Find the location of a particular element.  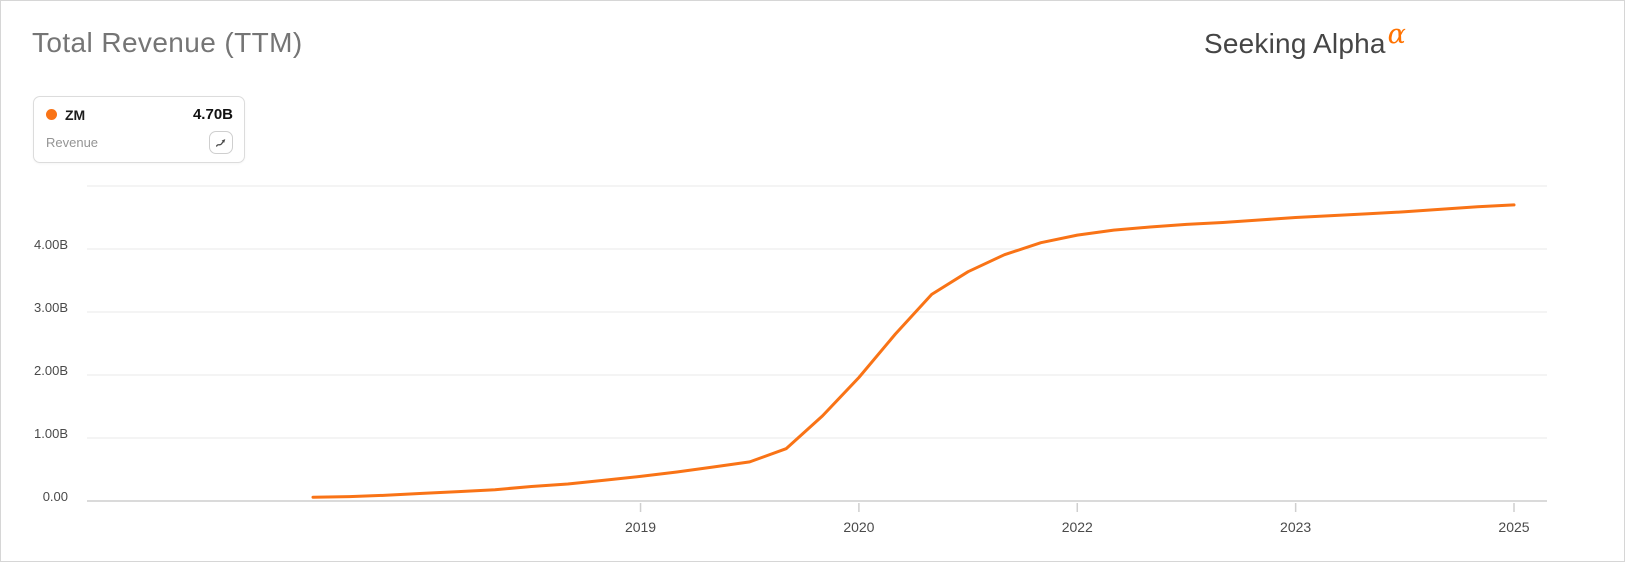

legend-ticker: ZM is located at coordinates (75, 114).